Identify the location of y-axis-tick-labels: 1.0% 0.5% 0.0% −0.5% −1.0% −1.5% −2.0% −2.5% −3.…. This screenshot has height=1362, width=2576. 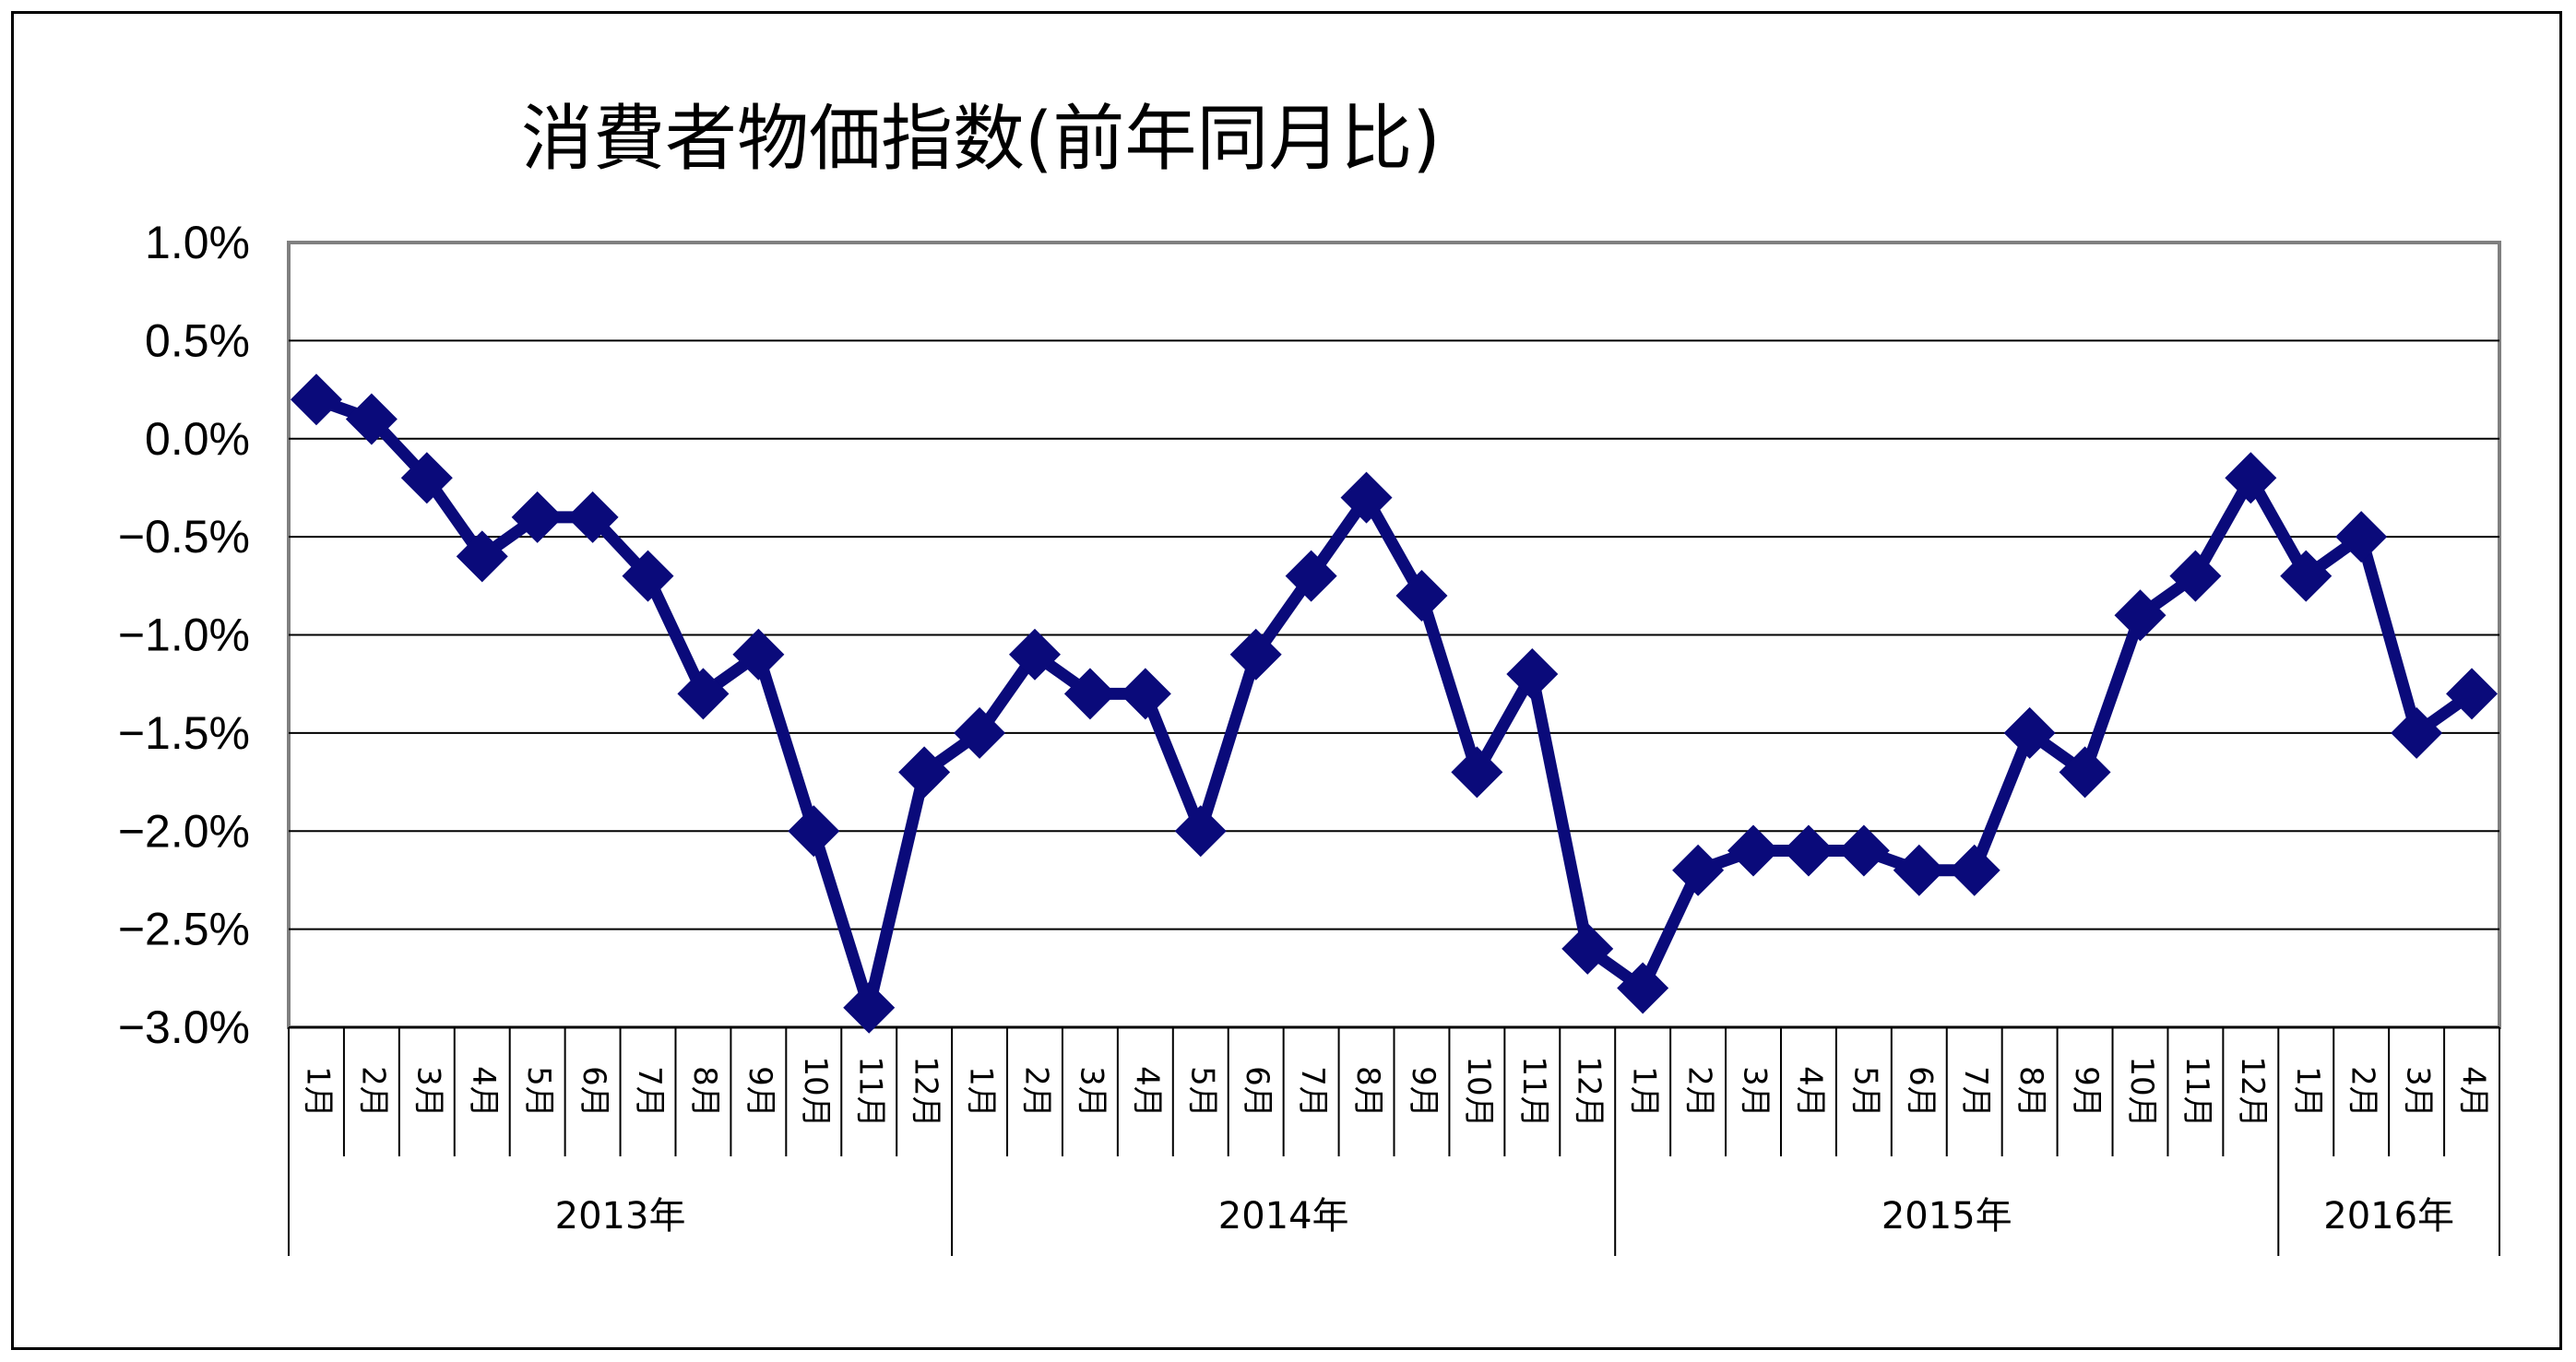
(184, 635).